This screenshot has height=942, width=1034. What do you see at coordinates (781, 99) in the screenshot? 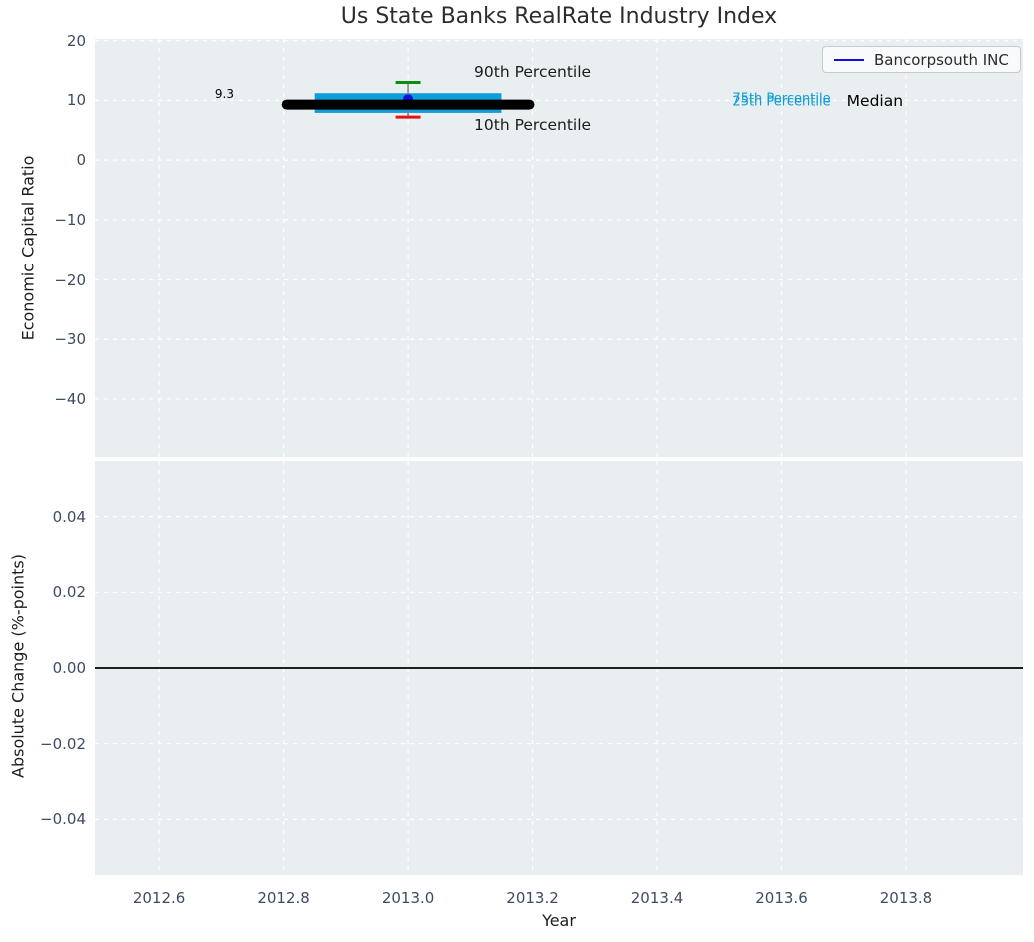
I see `annotation-75th-percentile: 75th Percentile` at bounding box center [781, 99].